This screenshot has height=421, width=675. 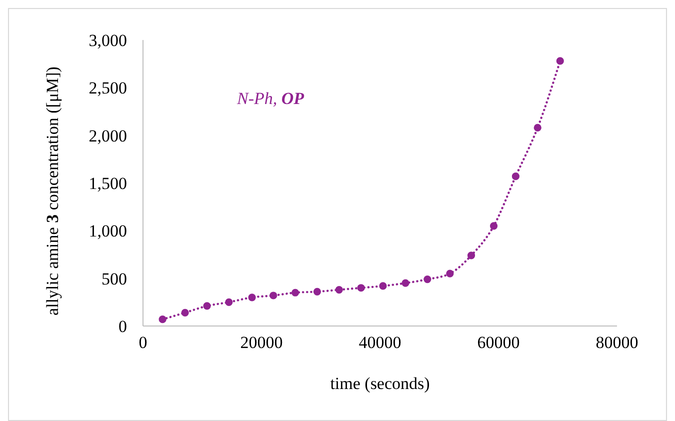 What do you see at coordinates (107, 183) in the screenshot?
I see `y-tick-label: 1,500` at bounding box center [107, 183].